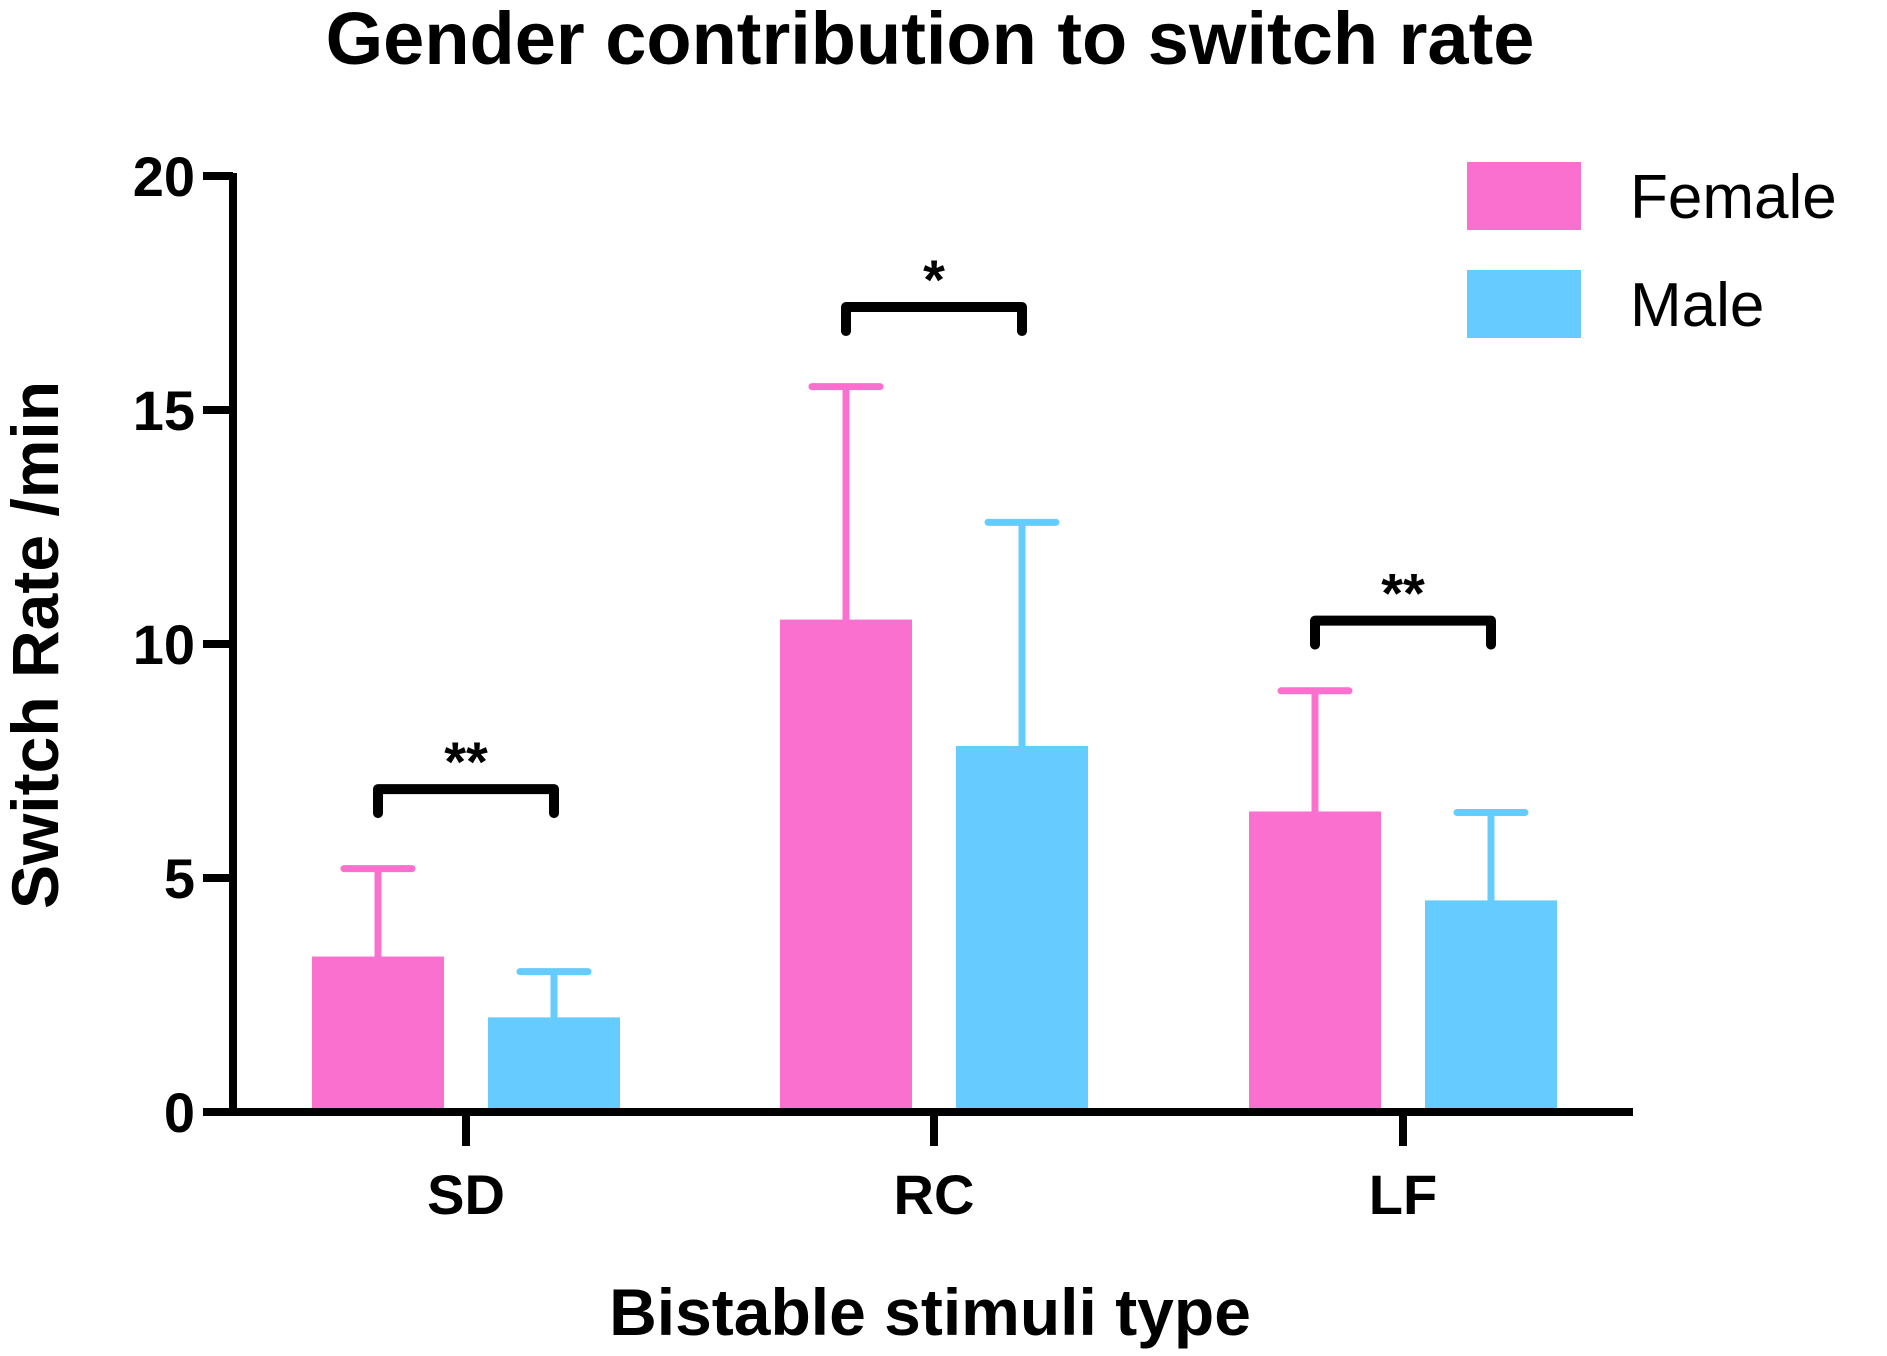  Describe the element at coordinates (466, 1194) in the screenshot. I see `x-tick-label-sd: SD` at that location.